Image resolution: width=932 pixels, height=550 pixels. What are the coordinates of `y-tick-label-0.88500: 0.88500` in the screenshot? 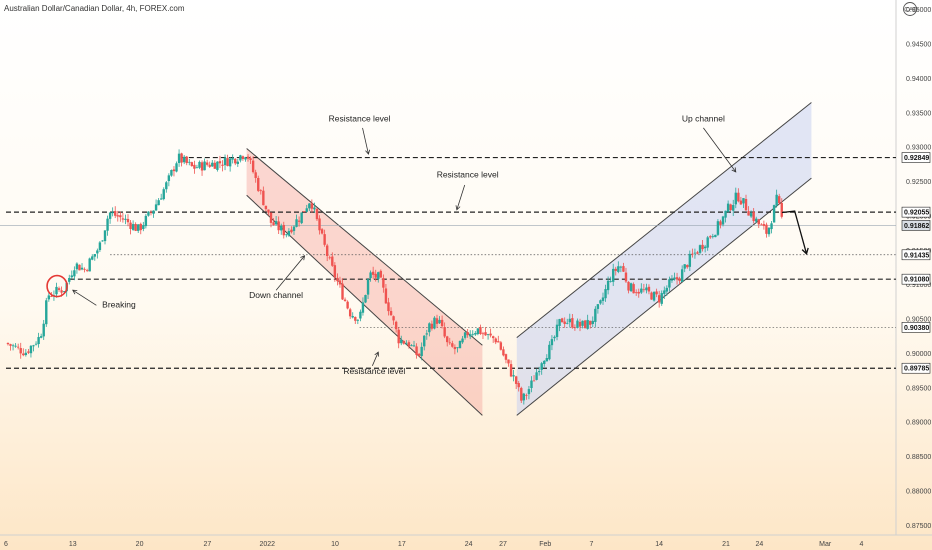 It's located at (918, 457).